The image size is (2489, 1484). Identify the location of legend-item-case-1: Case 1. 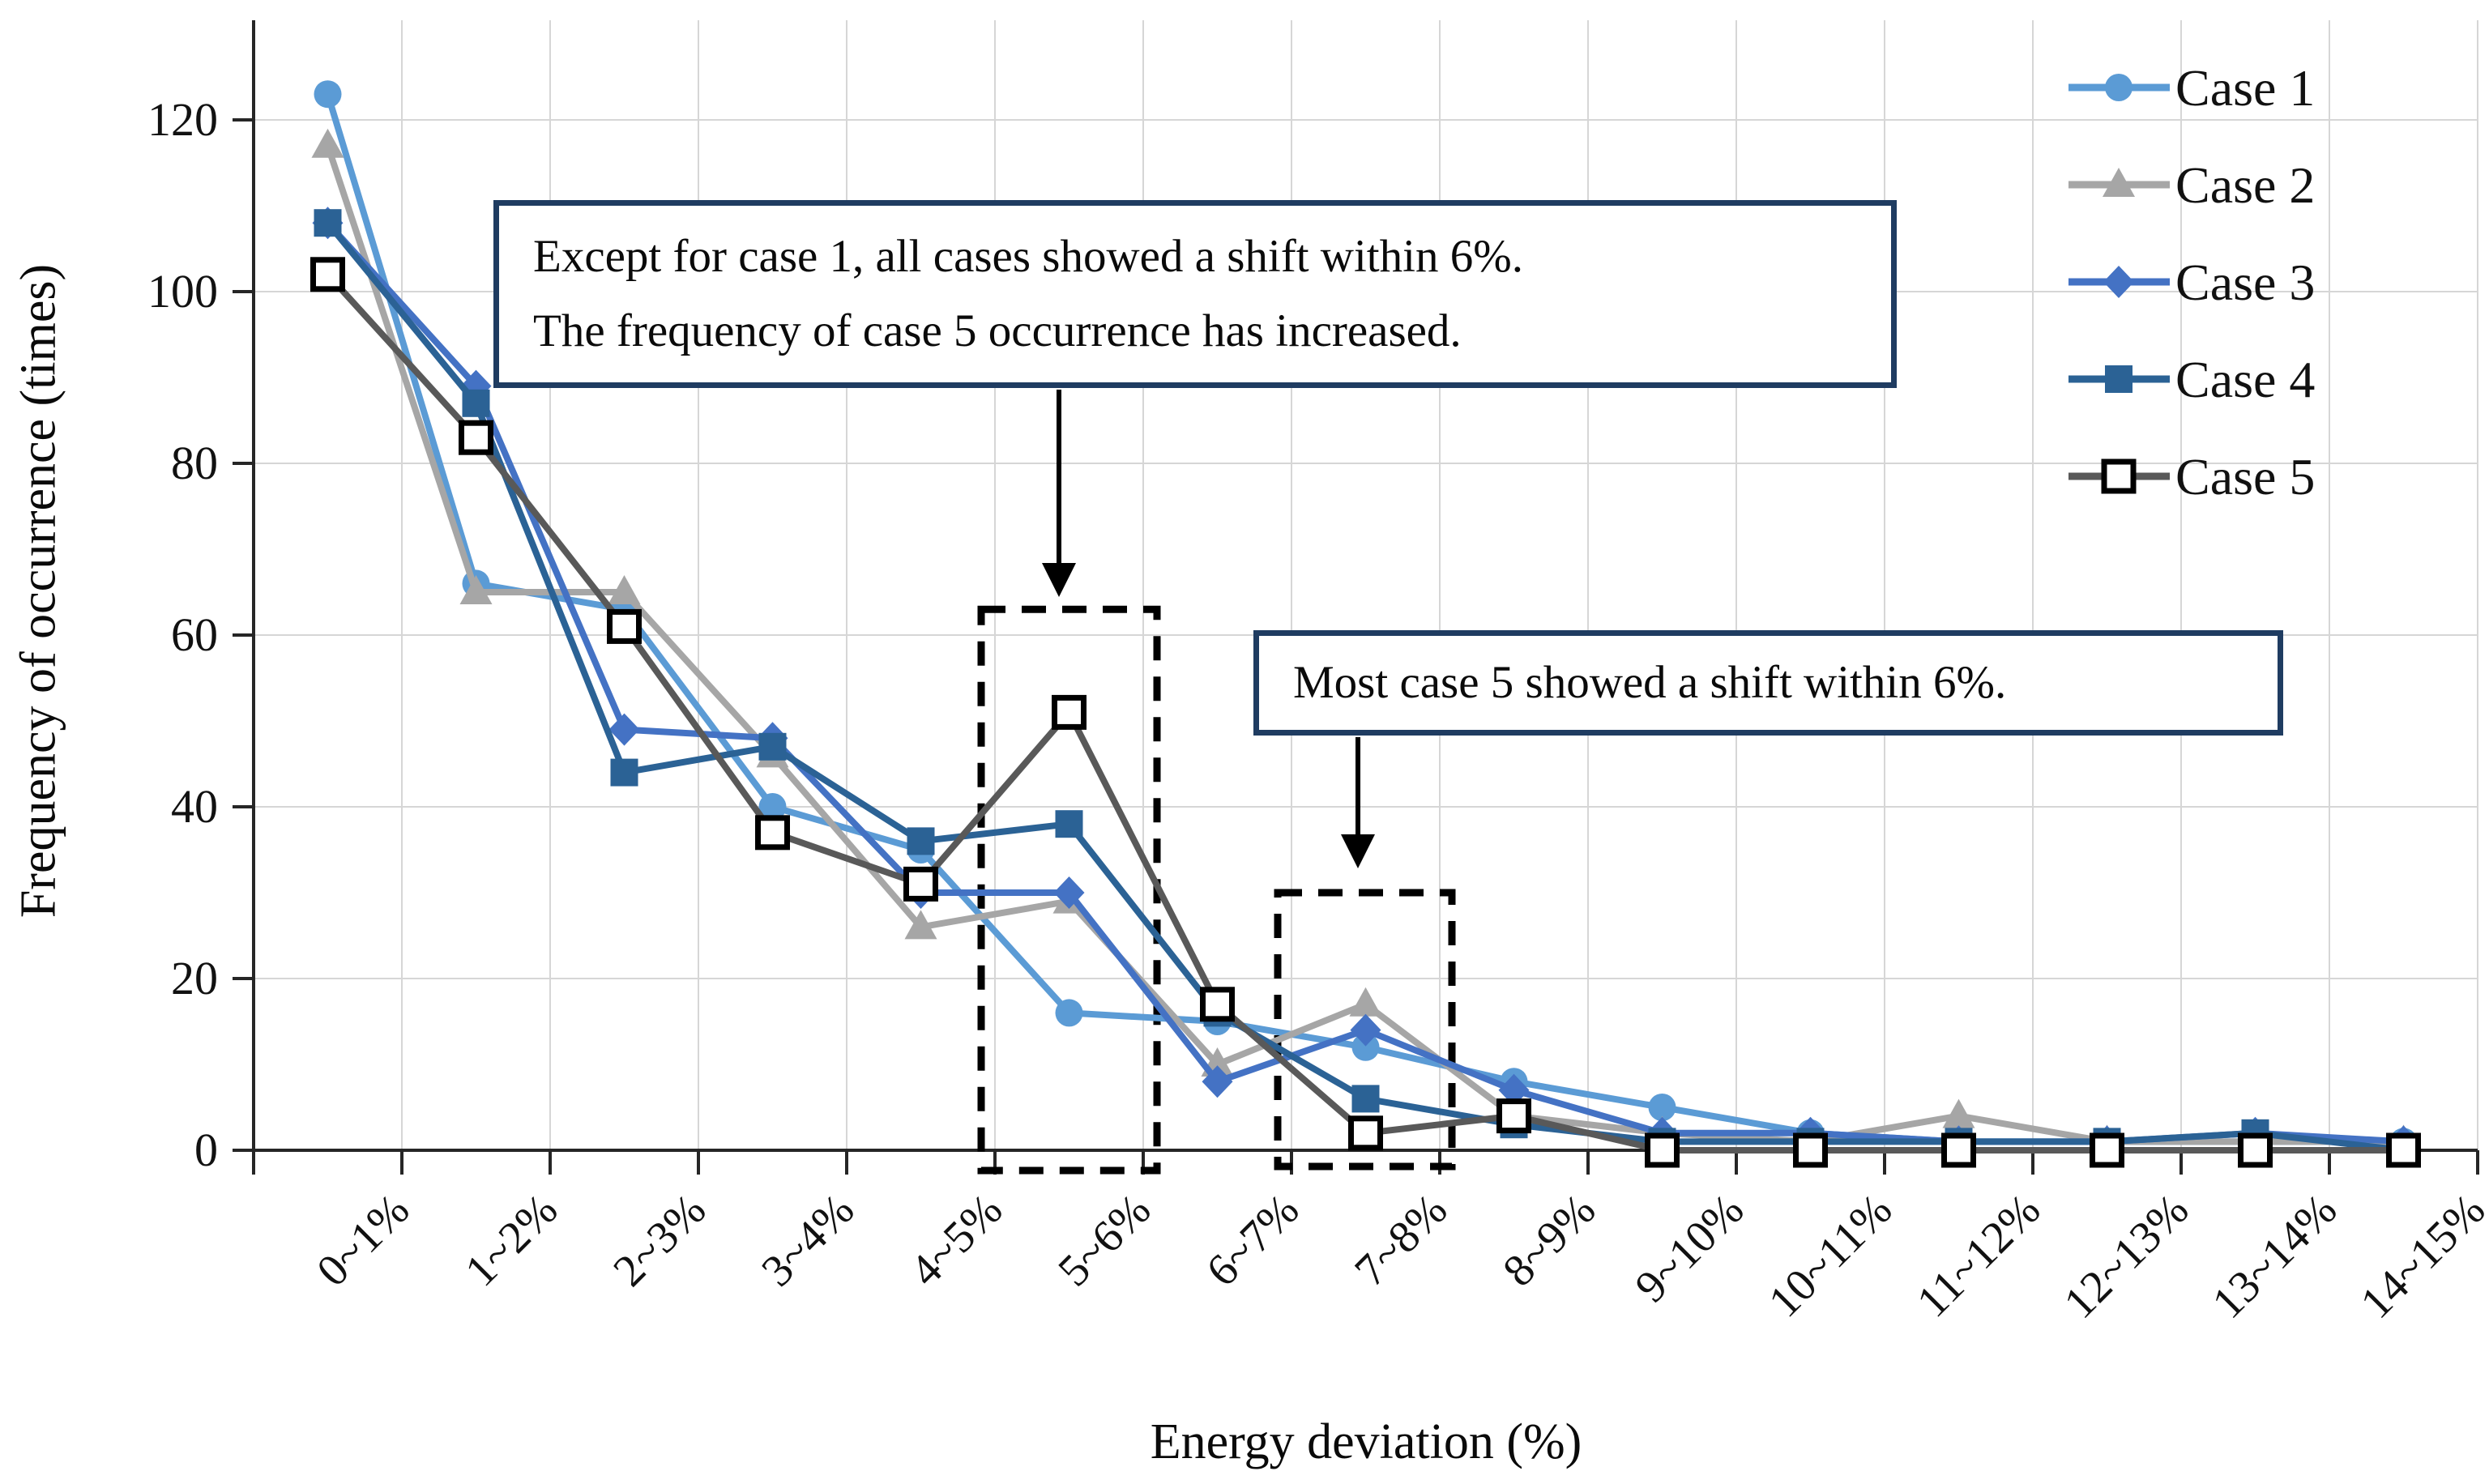
(2191, 88).